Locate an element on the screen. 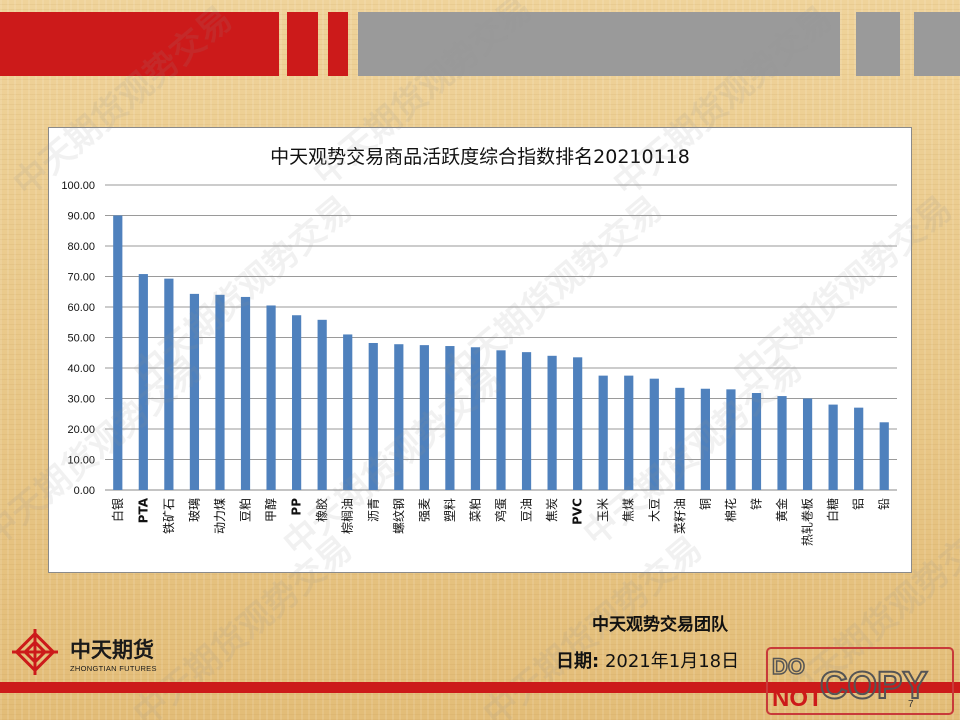 The width and height of the screenshot is (960, 720). stamp-do: DO is located at coordinates (788, 666).